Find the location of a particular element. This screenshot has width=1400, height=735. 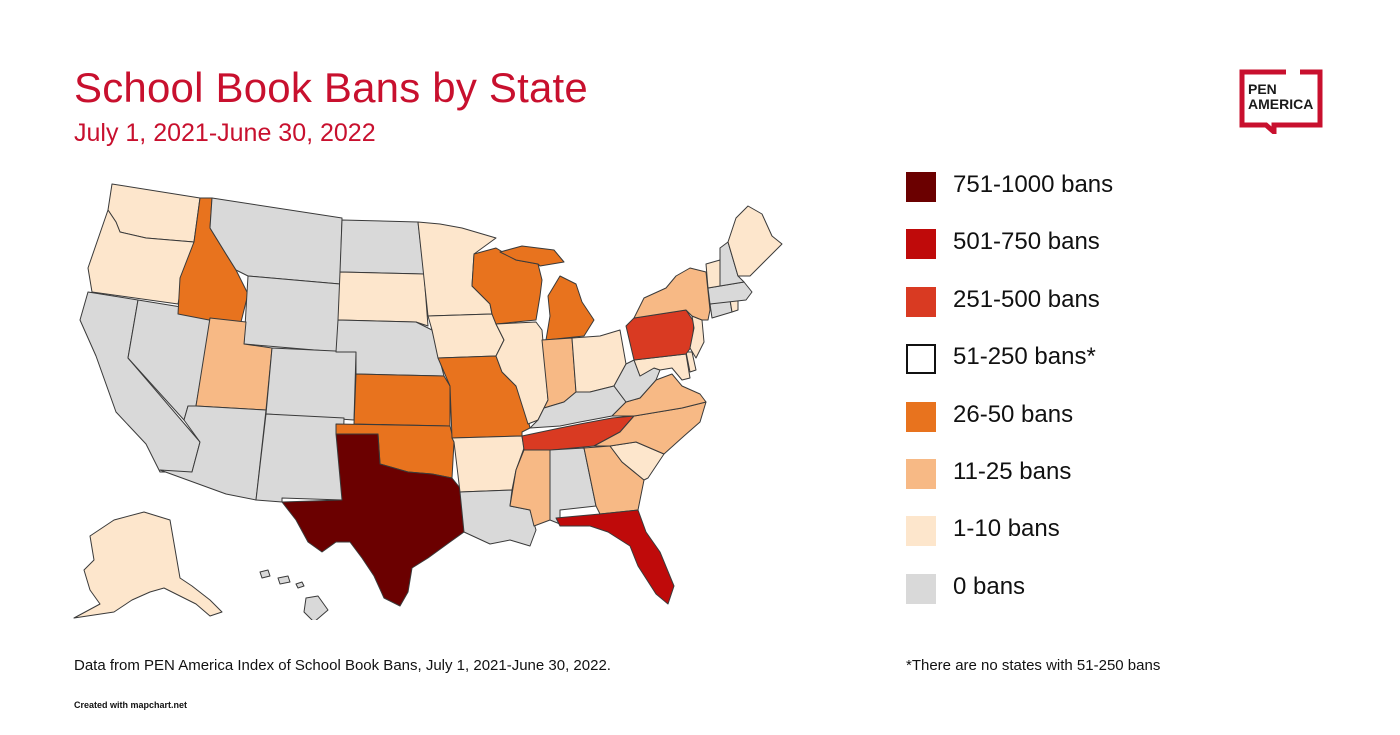

legend-footnote: *There are no states with 51-250 bans is located at coordinates (1033, 665).